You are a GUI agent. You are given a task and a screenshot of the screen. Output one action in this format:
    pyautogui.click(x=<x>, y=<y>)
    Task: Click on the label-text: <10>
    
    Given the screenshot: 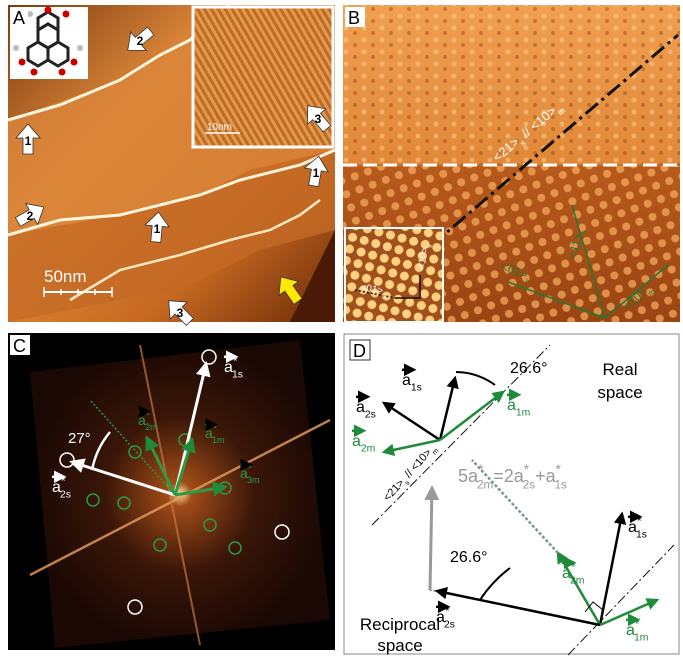 What is the action you would take?
    pyautogui.click(x=423, y=258)
    